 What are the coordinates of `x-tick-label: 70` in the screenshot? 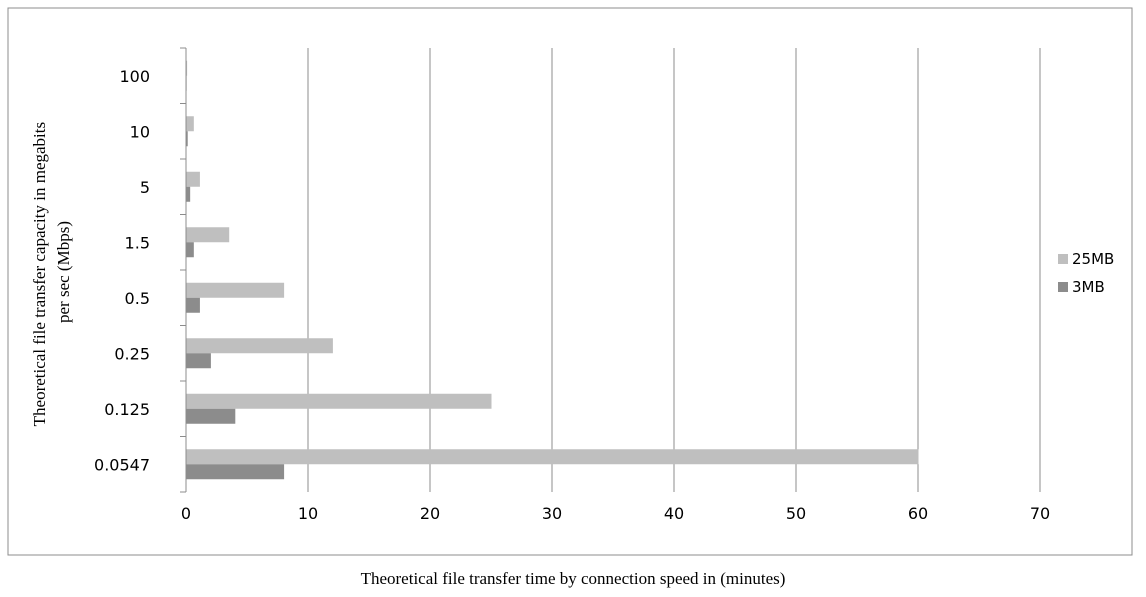 It's located at (1040, 513).